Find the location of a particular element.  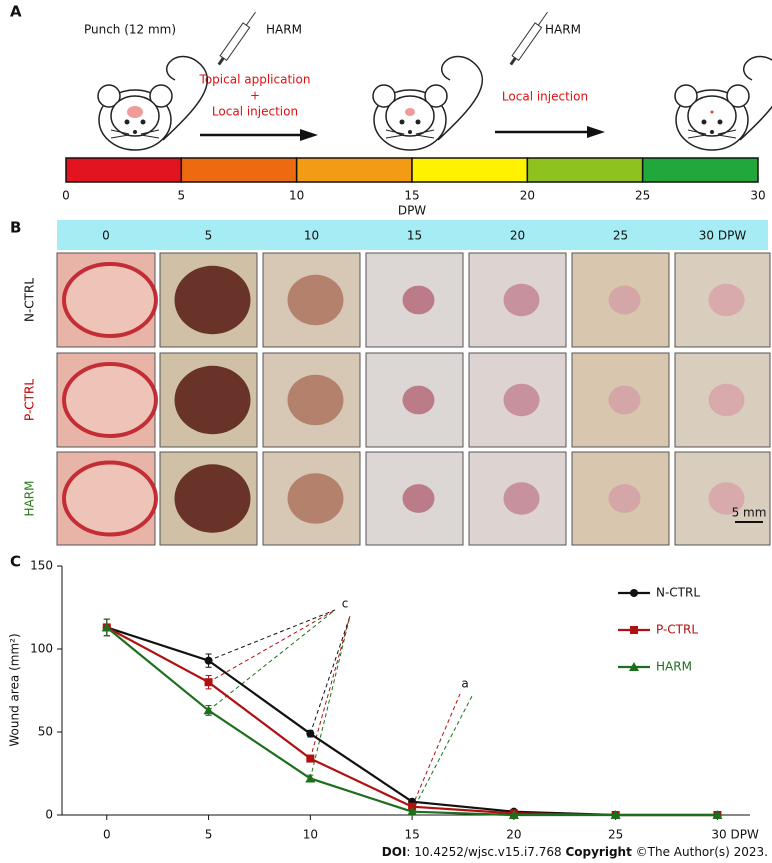

row-label: HARM is located at coordinates (30, 499).